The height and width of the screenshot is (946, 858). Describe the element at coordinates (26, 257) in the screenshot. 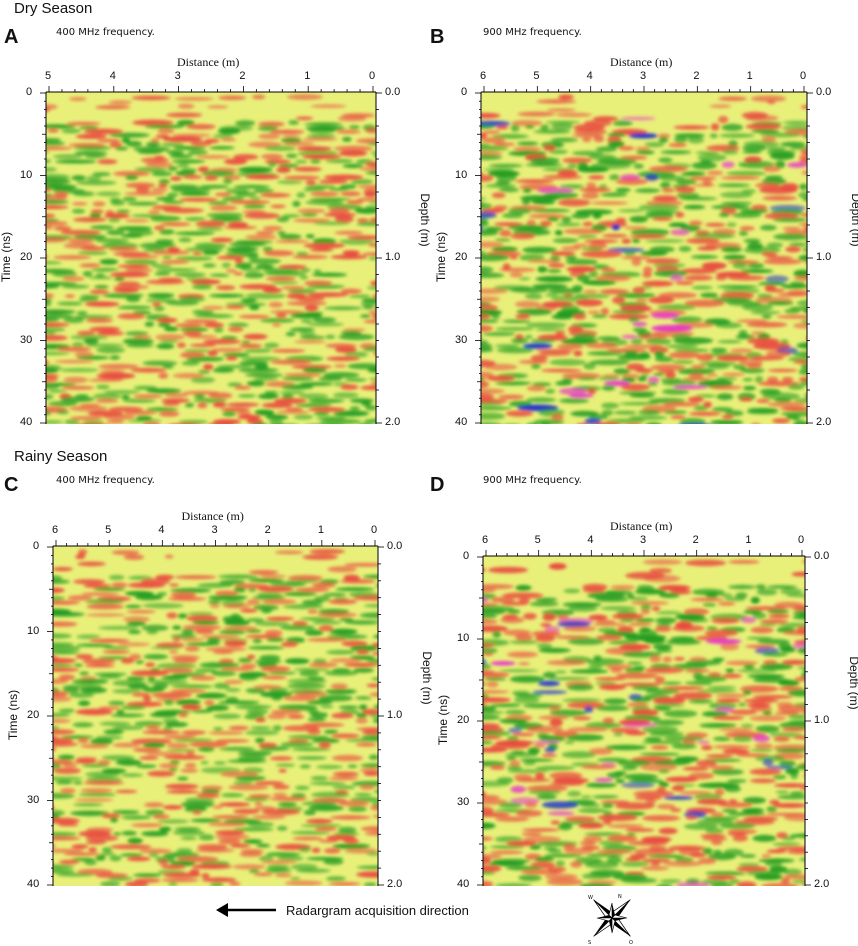

I see `time-tick-label: 20` at that location.